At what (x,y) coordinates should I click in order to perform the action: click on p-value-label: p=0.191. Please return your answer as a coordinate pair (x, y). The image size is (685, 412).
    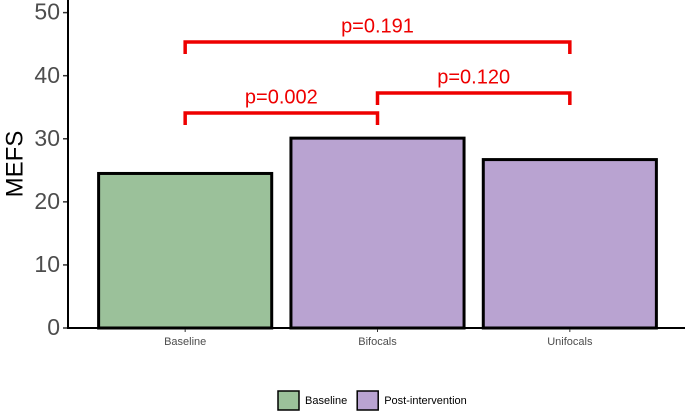
    Looking at the image, I should click on (377, 26).